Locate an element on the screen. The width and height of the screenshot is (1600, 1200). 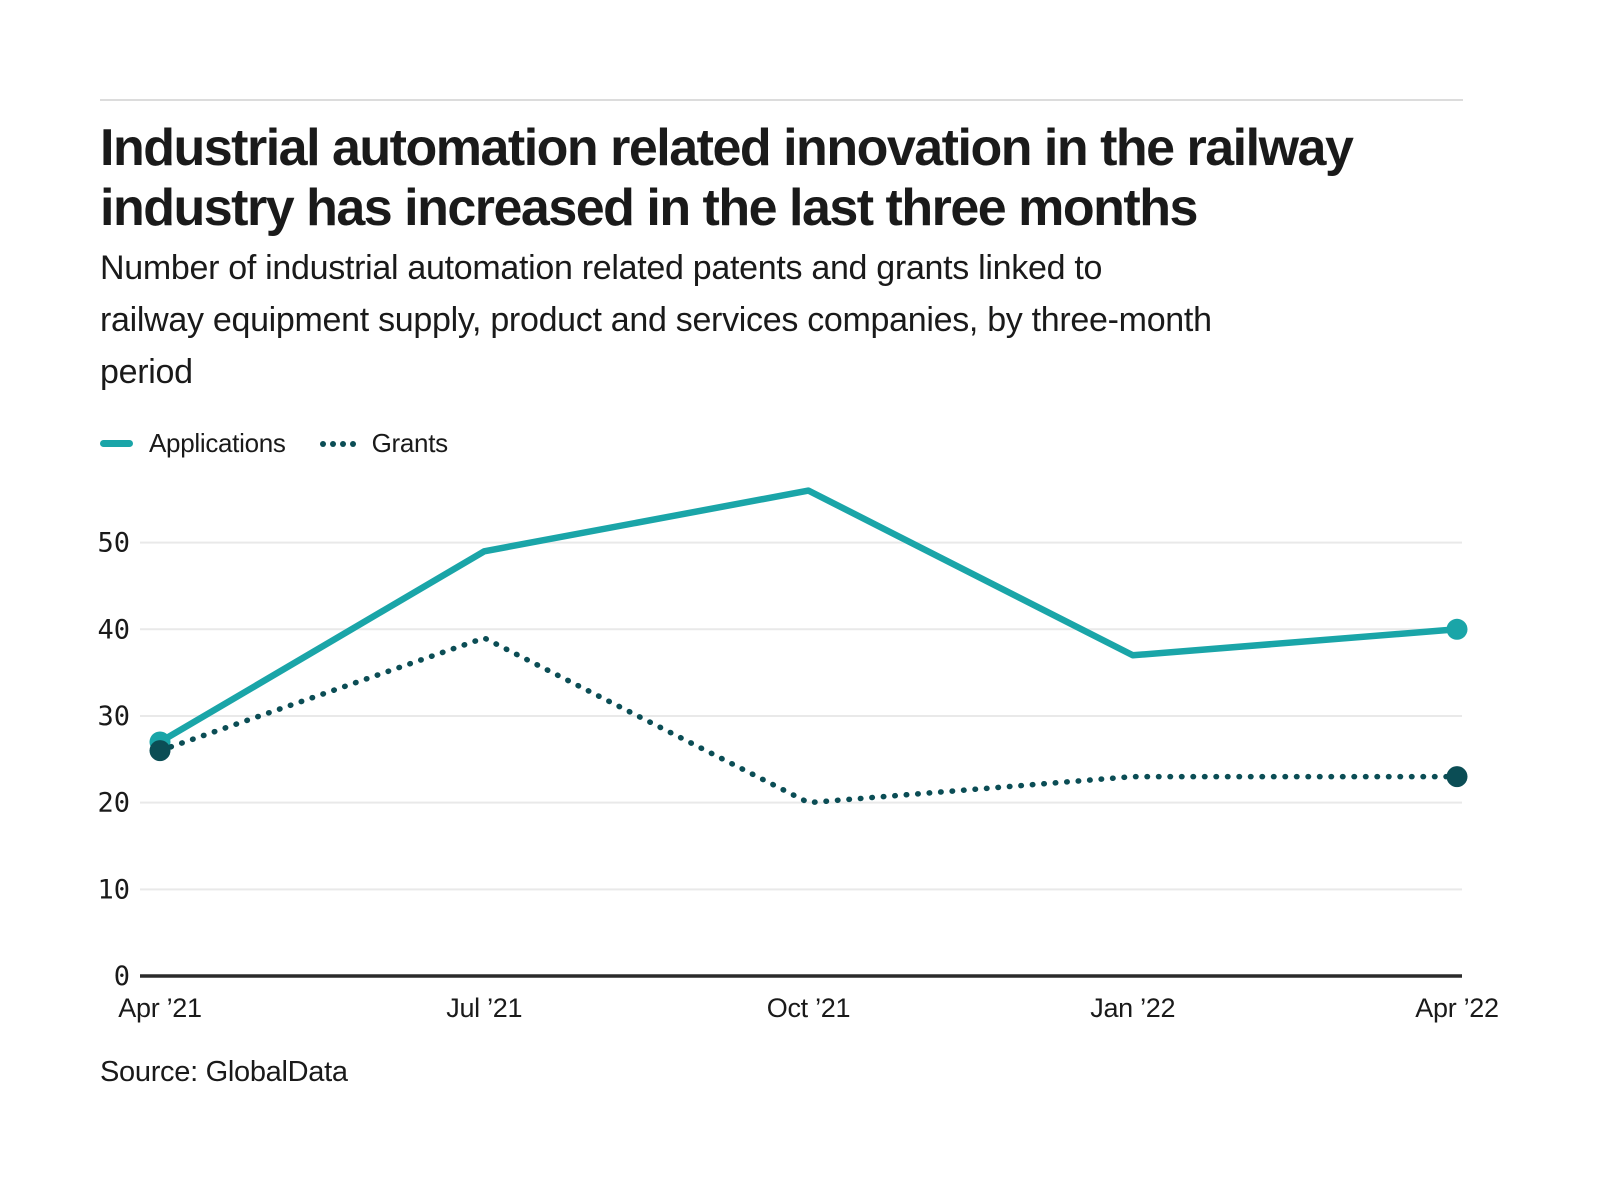
x-tick-label-1: Apr ’21 is located at coordinates (159, 1008).